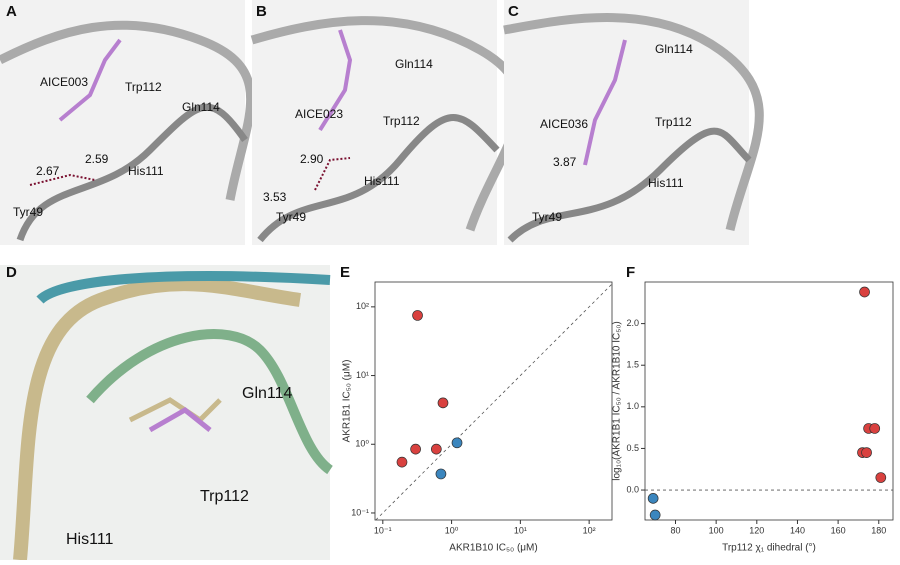 The width and height of the screenshot is (900, 565). I want to click on distance-label: 2.90, so click(312, 159).